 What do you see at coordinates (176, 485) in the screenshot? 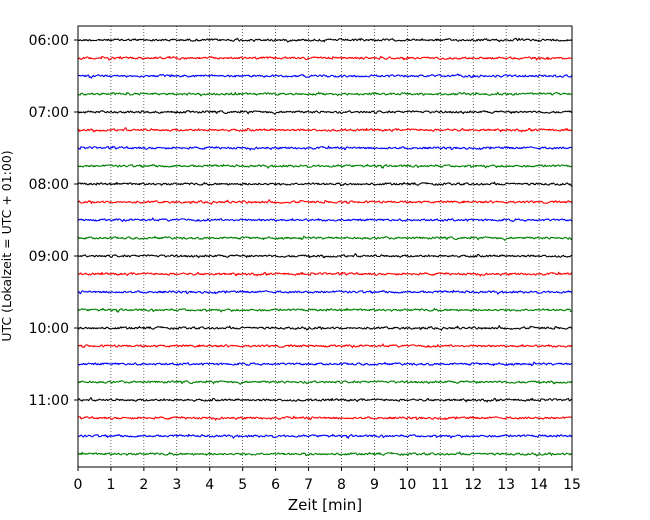
I see `x-tick-label-3: 3` at bounding box center [176, 485].